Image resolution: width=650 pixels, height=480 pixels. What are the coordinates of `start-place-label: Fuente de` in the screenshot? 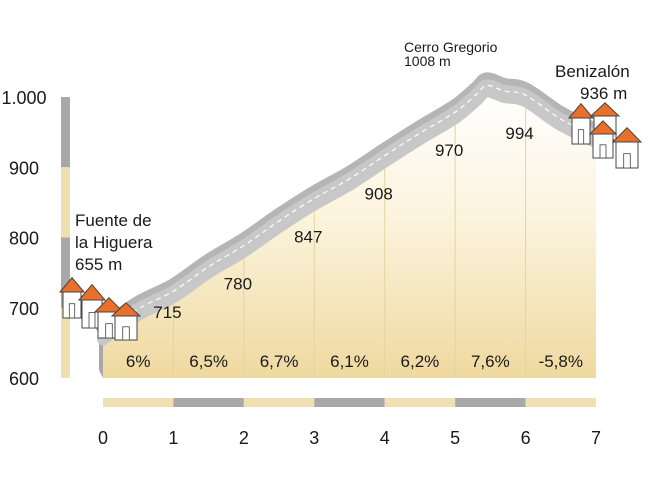 It's located at (113, 220).